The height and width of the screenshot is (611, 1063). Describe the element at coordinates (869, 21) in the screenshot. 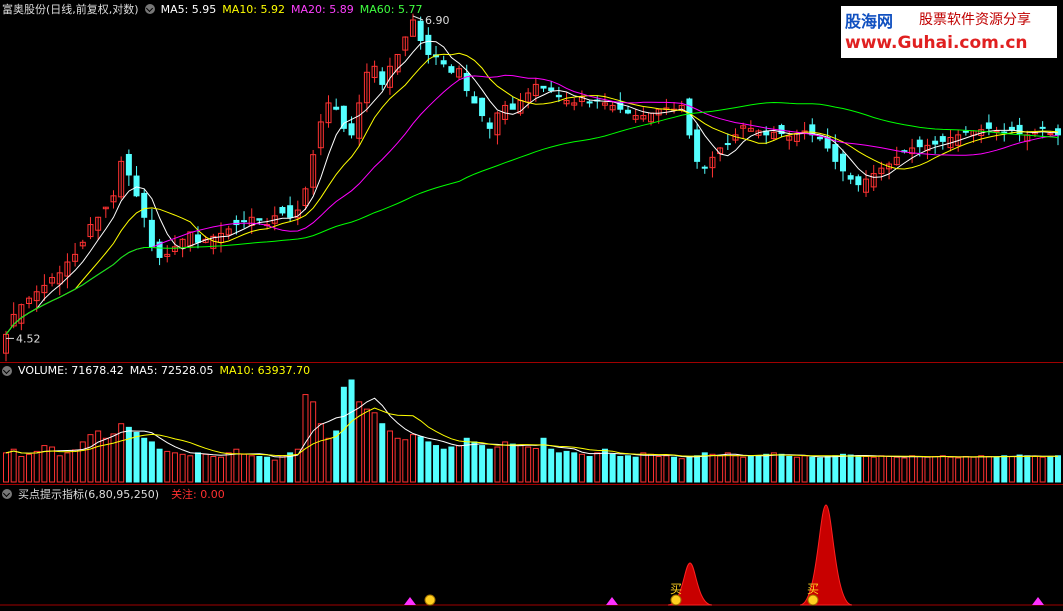

I see `watermark-logo: 股海网` at that location.